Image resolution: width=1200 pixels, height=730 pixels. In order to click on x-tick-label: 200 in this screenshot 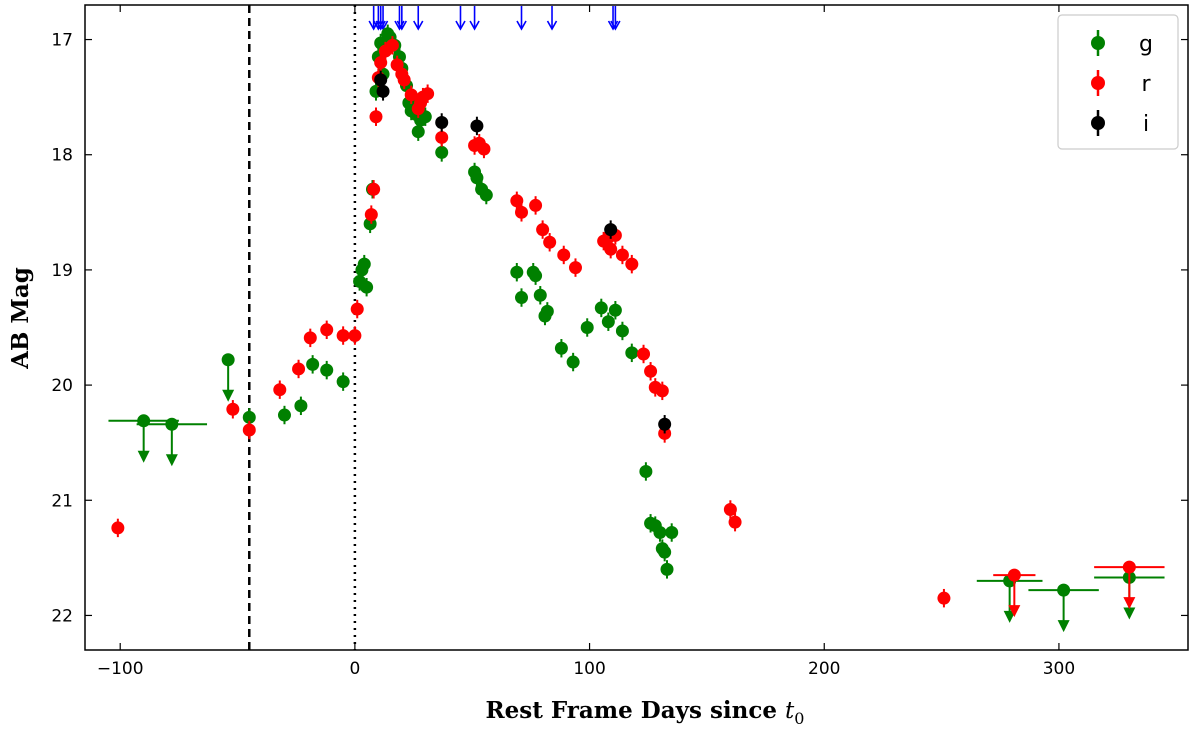, I will do `click(824, 669)`.